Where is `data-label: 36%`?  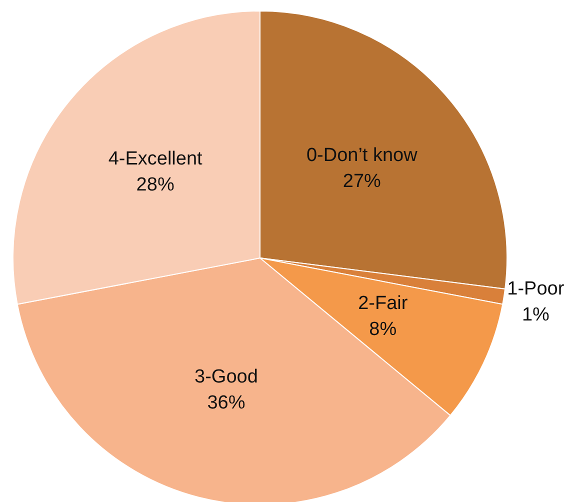 data-label: 36% is located at coordinates (226, 403).